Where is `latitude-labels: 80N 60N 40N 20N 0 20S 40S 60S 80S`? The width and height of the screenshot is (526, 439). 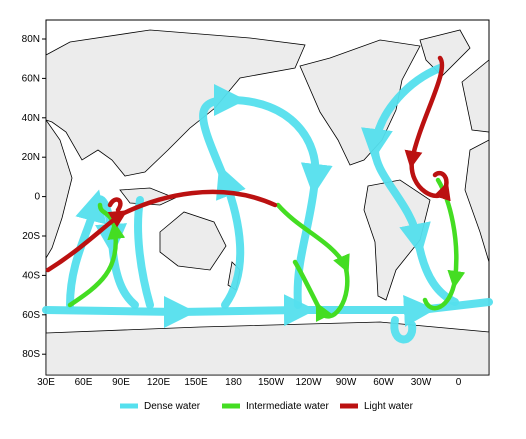
latitude-labels: 80N 60N 40N 20N 0 20S 40S 60S 80S is located at coordinates (34, 197).